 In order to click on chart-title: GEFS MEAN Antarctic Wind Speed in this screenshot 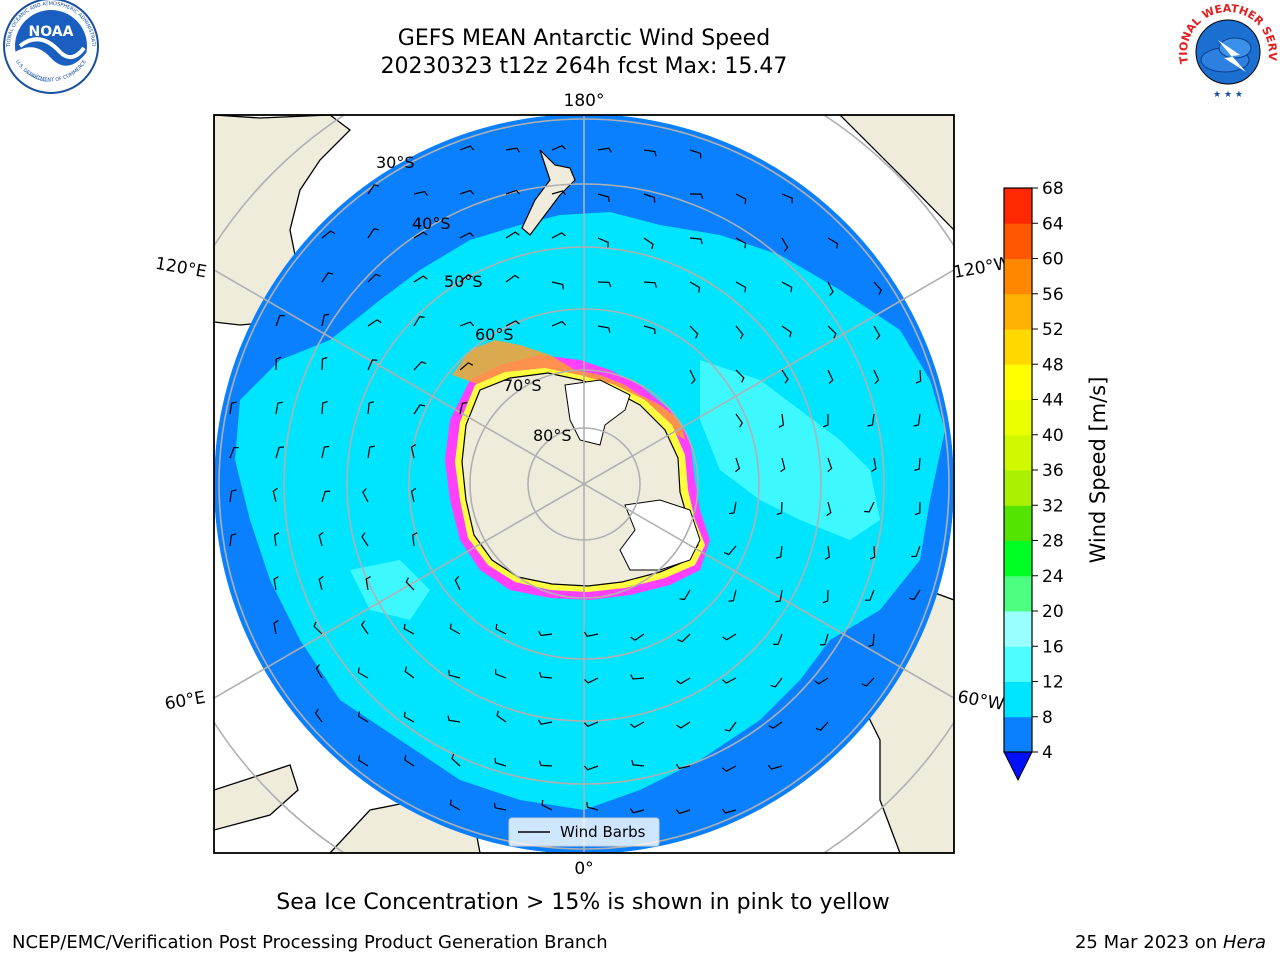, I will do `click(584, 38)`.